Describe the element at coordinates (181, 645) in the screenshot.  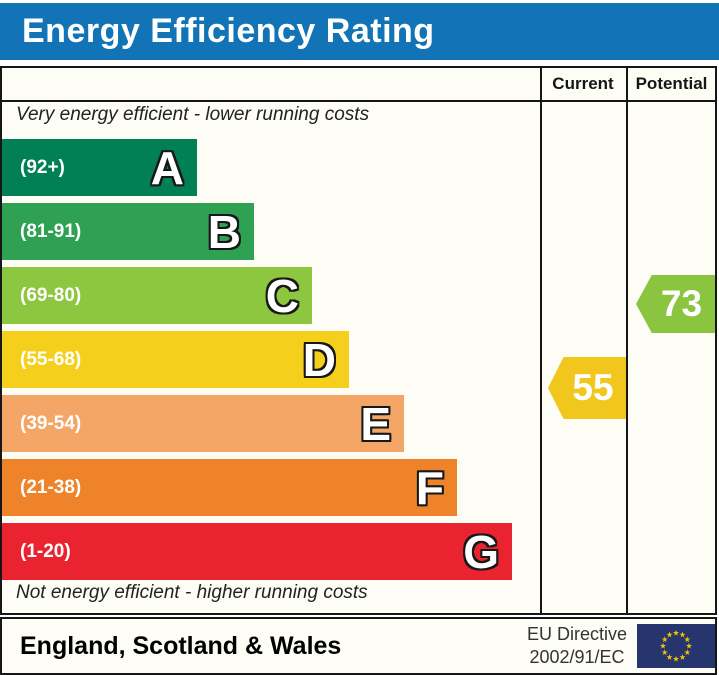
I see `region-label: England, Scotland & Wales` at that location.